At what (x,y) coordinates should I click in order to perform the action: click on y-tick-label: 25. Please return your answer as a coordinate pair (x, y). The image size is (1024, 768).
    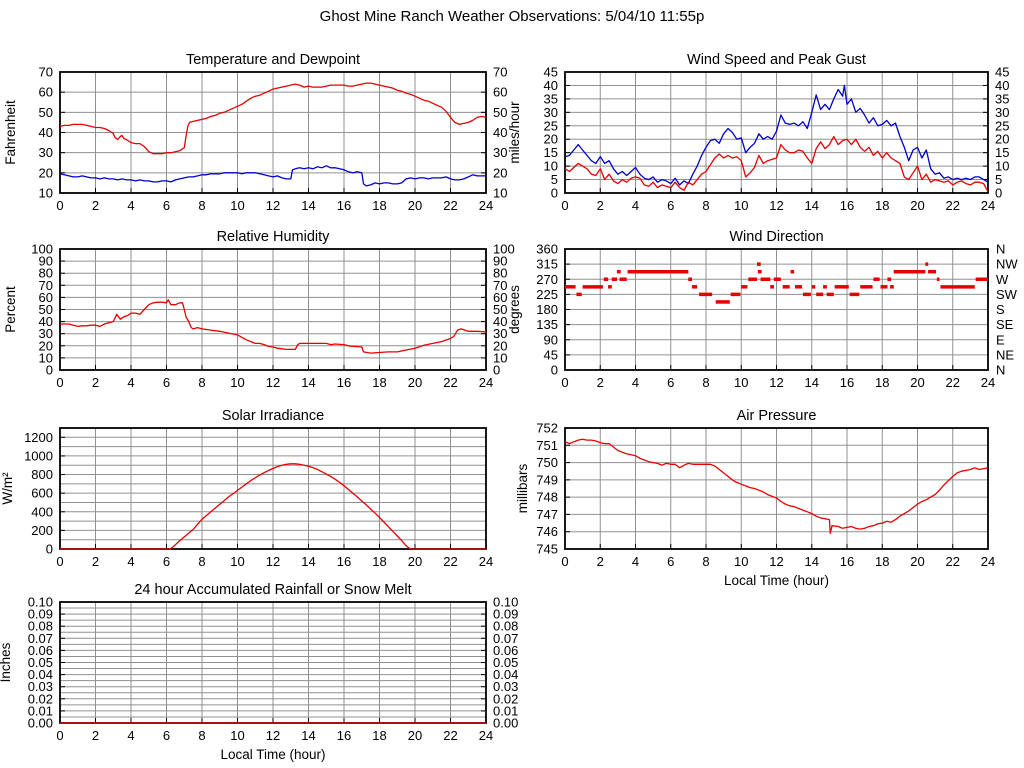
    Looking at the image, I should click on (551, 125).